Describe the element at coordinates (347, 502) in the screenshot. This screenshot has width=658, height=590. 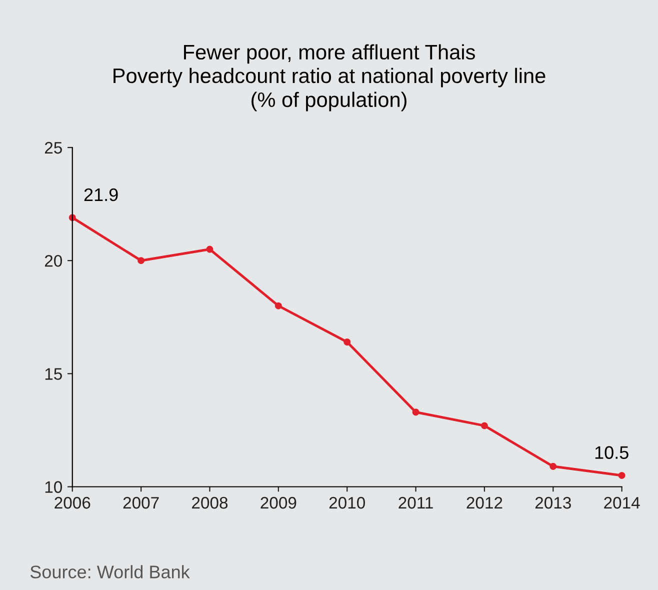
I see `x-tick-label: 2010` at that location.